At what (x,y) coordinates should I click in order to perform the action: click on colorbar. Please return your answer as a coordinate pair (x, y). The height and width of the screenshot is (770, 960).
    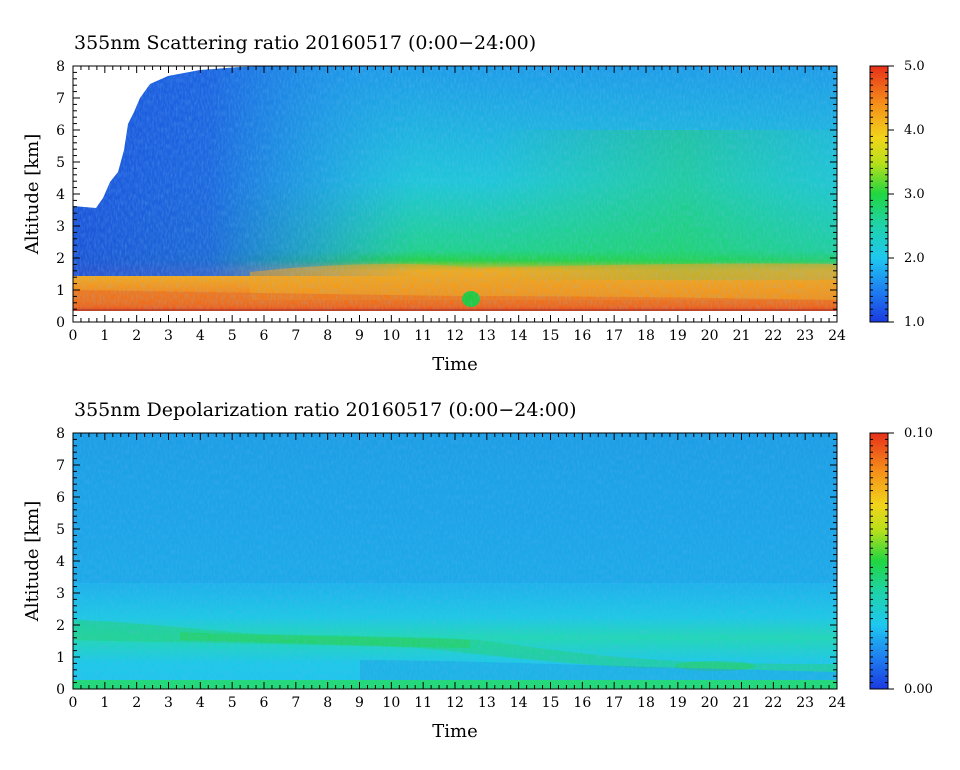
    Looking at the image, I should click on (879, 561).